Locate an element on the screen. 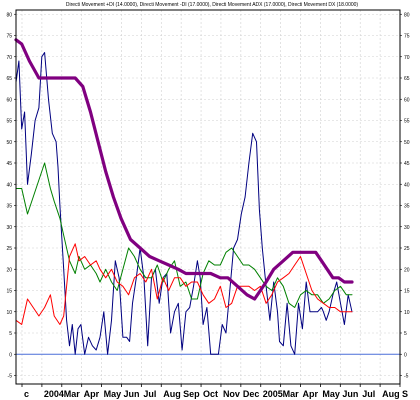 The height and width of the screenshot is (400, 420). y-tick-left-35: 35 is located at coordinates (9, 207).